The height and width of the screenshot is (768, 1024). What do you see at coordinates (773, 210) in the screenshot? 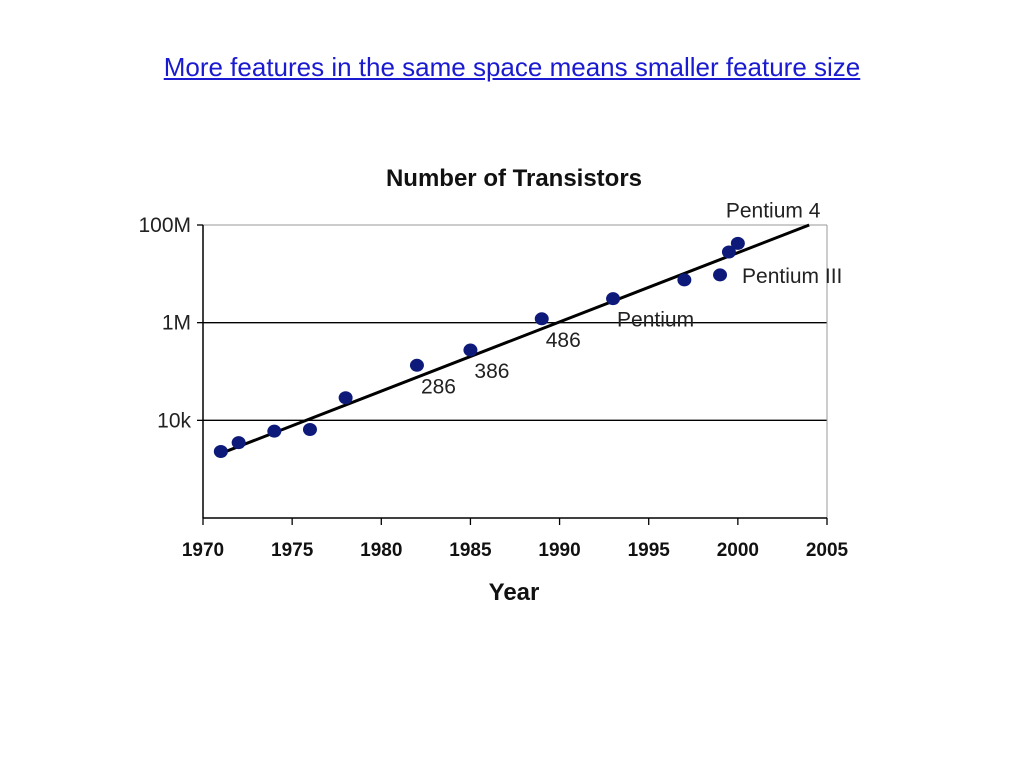
I see `point-annotation: Pentium 4` at bounding box center [773, 210].